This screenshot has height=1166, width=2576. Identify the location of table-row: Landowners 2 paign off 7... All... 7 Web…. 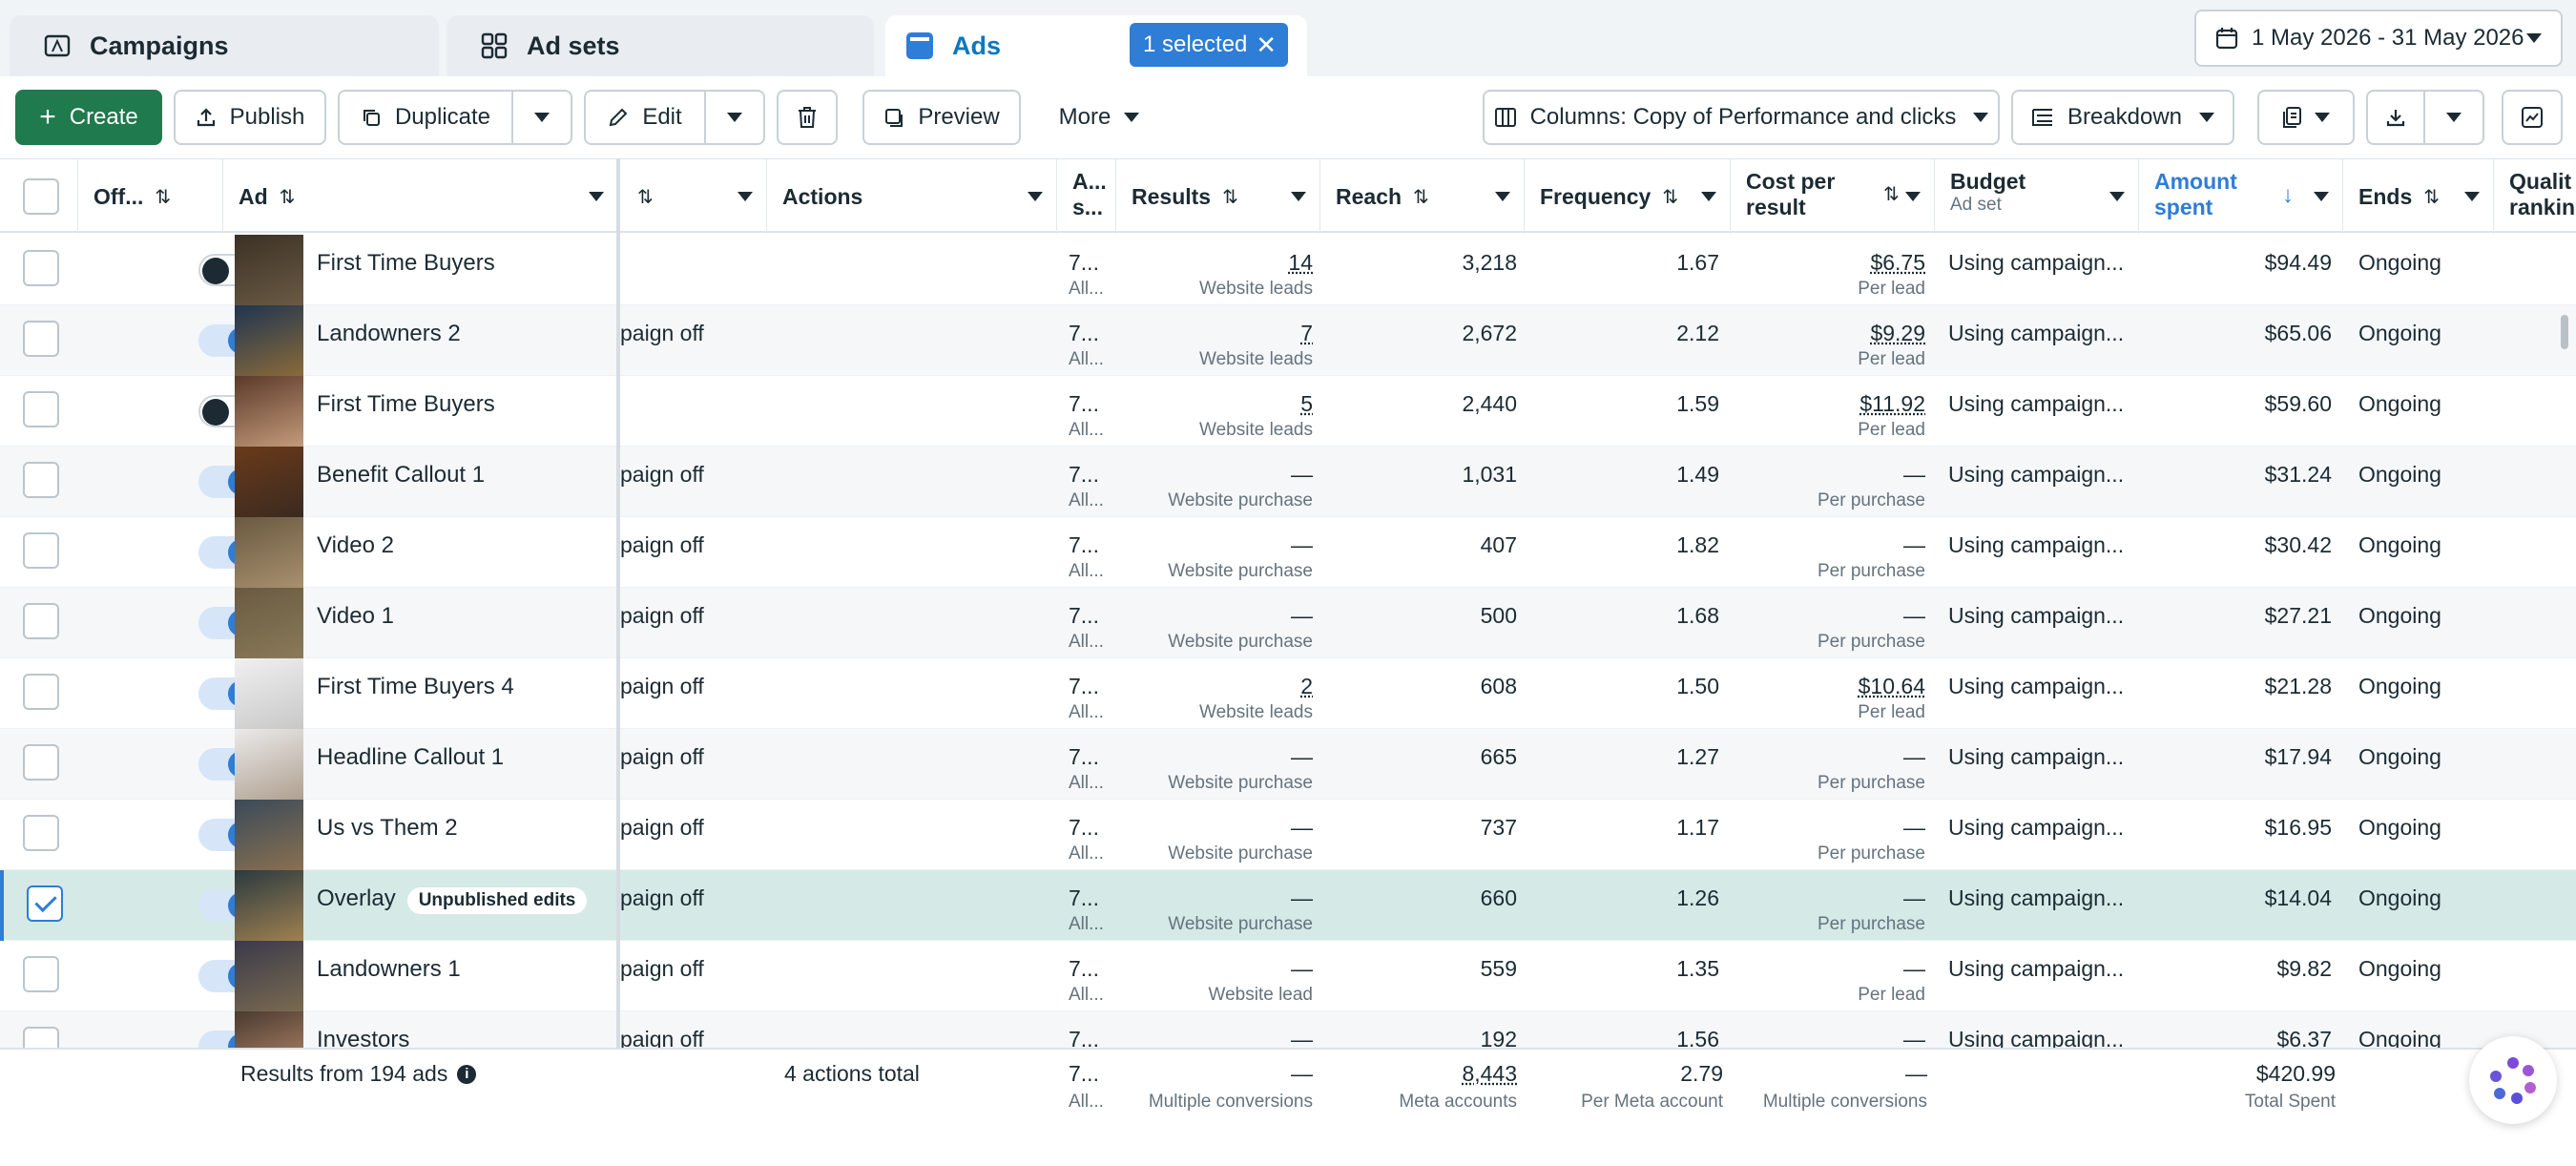
(1288, 340).